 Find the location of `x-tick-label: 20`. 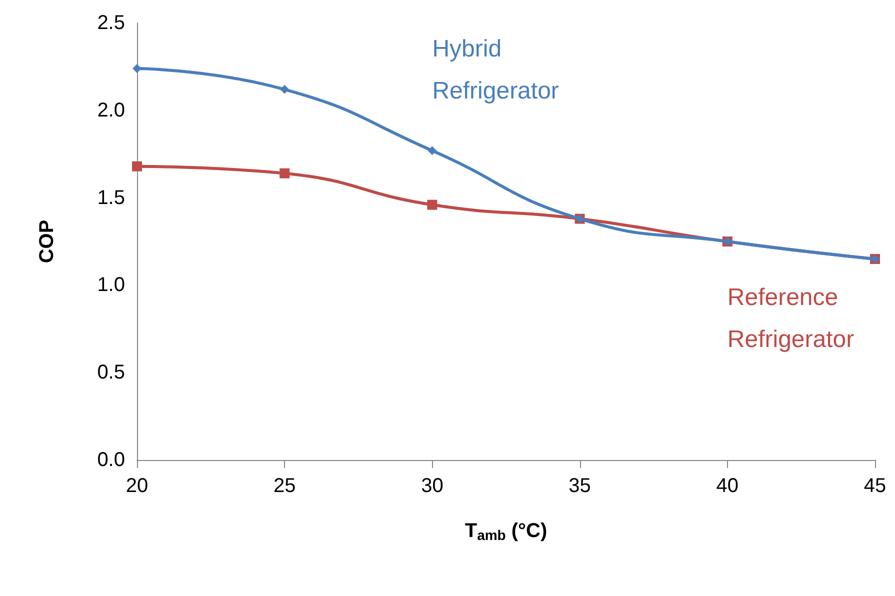

x-tick-label: 20 is located at coordinates (137, 486).